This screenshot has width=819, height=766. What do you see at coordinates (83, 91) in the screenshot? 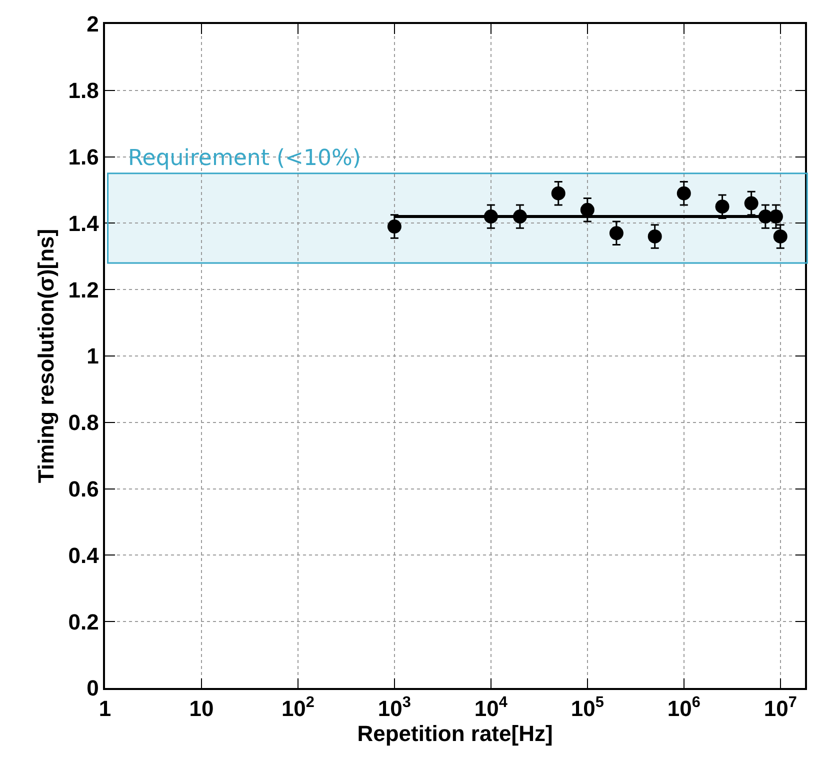
I see `y-tick-label: 1.8` at bounding box center [83, 91].